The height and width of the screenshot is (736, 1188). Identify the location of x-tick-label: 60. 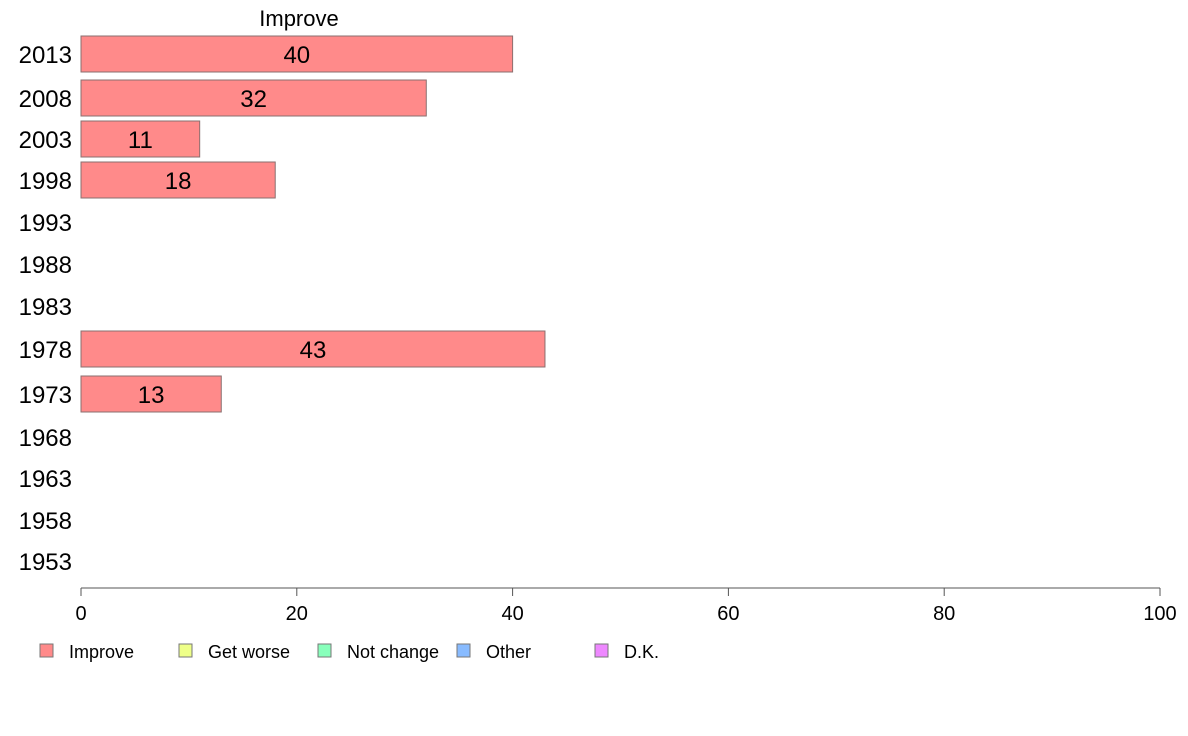
(728, 614).